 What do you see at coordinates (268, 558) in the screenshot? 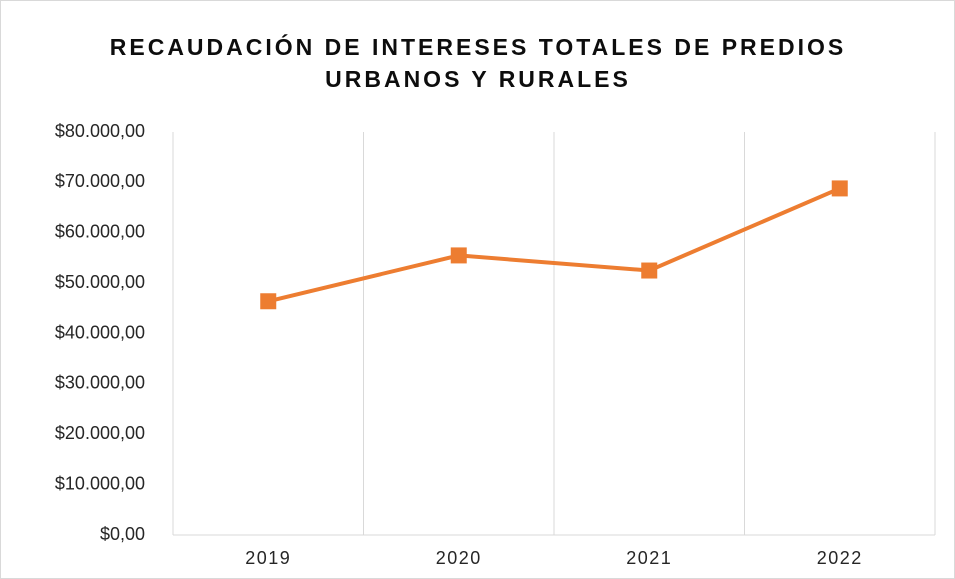
I see `x-tick-label: 2019` at bounding box center [268, 558].